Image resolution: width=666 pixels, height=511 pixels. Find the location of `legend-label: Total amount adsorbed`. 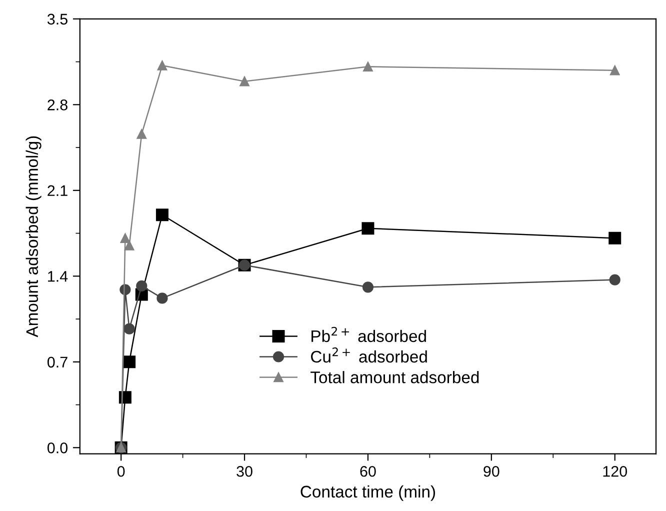

legend-label: Total amount adsorbed is located at coordinates (394, 377).